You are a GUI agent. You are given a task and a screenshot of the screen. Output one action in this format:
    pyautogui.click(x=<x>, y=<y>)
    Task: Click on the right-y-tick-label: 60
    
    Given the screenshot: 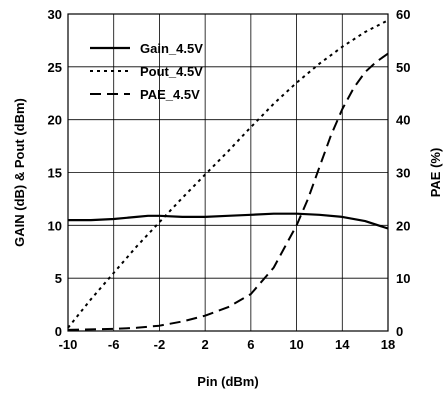 What is the action you would take?
    pyautogui.click(x=403, y=14)
    